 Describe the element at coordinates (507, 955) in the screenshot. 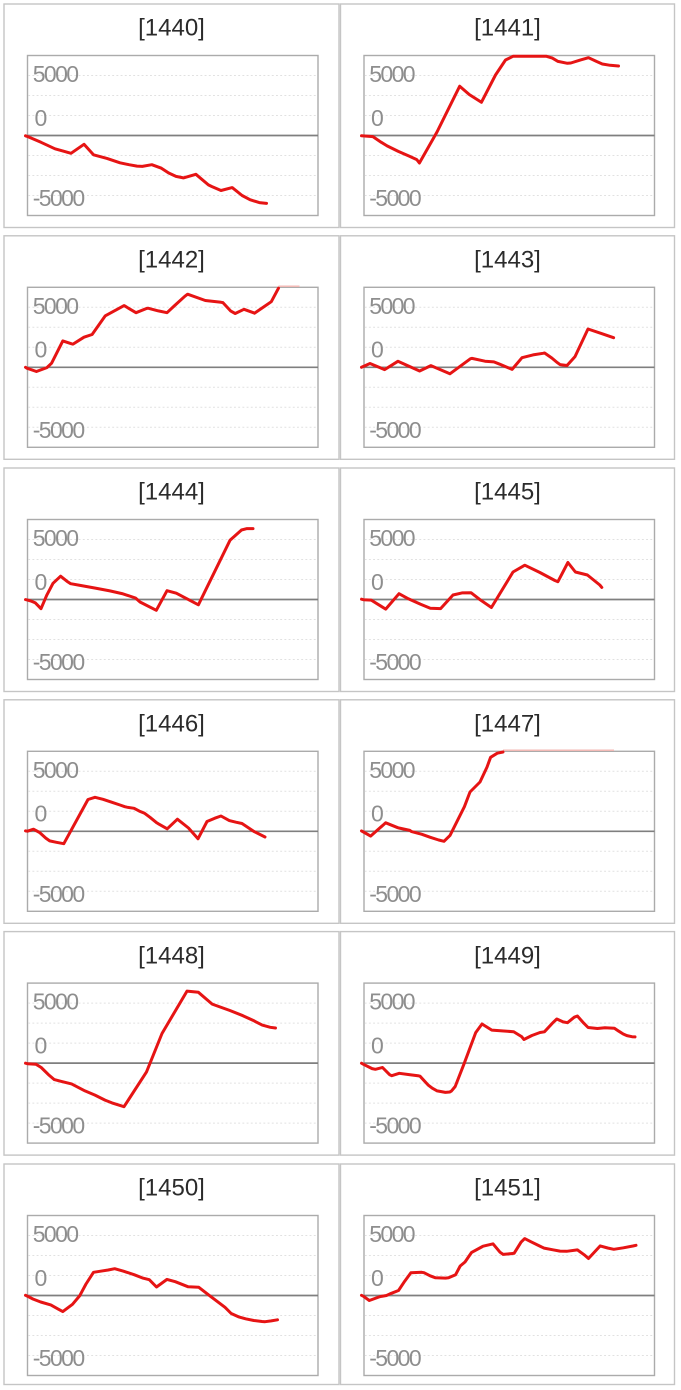

I see `svg-text: [1449]` at that location.